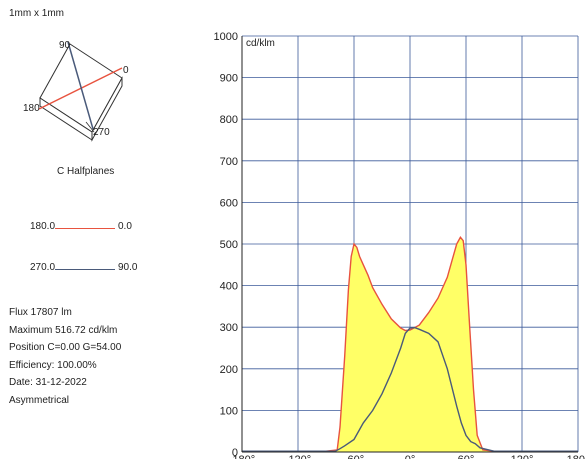 Image resolution: width=585 pixels, height=459 pixels. Describe the element at coordinates (229, 203) in the screenshot. I see `y-tick-label: 600` at that location.